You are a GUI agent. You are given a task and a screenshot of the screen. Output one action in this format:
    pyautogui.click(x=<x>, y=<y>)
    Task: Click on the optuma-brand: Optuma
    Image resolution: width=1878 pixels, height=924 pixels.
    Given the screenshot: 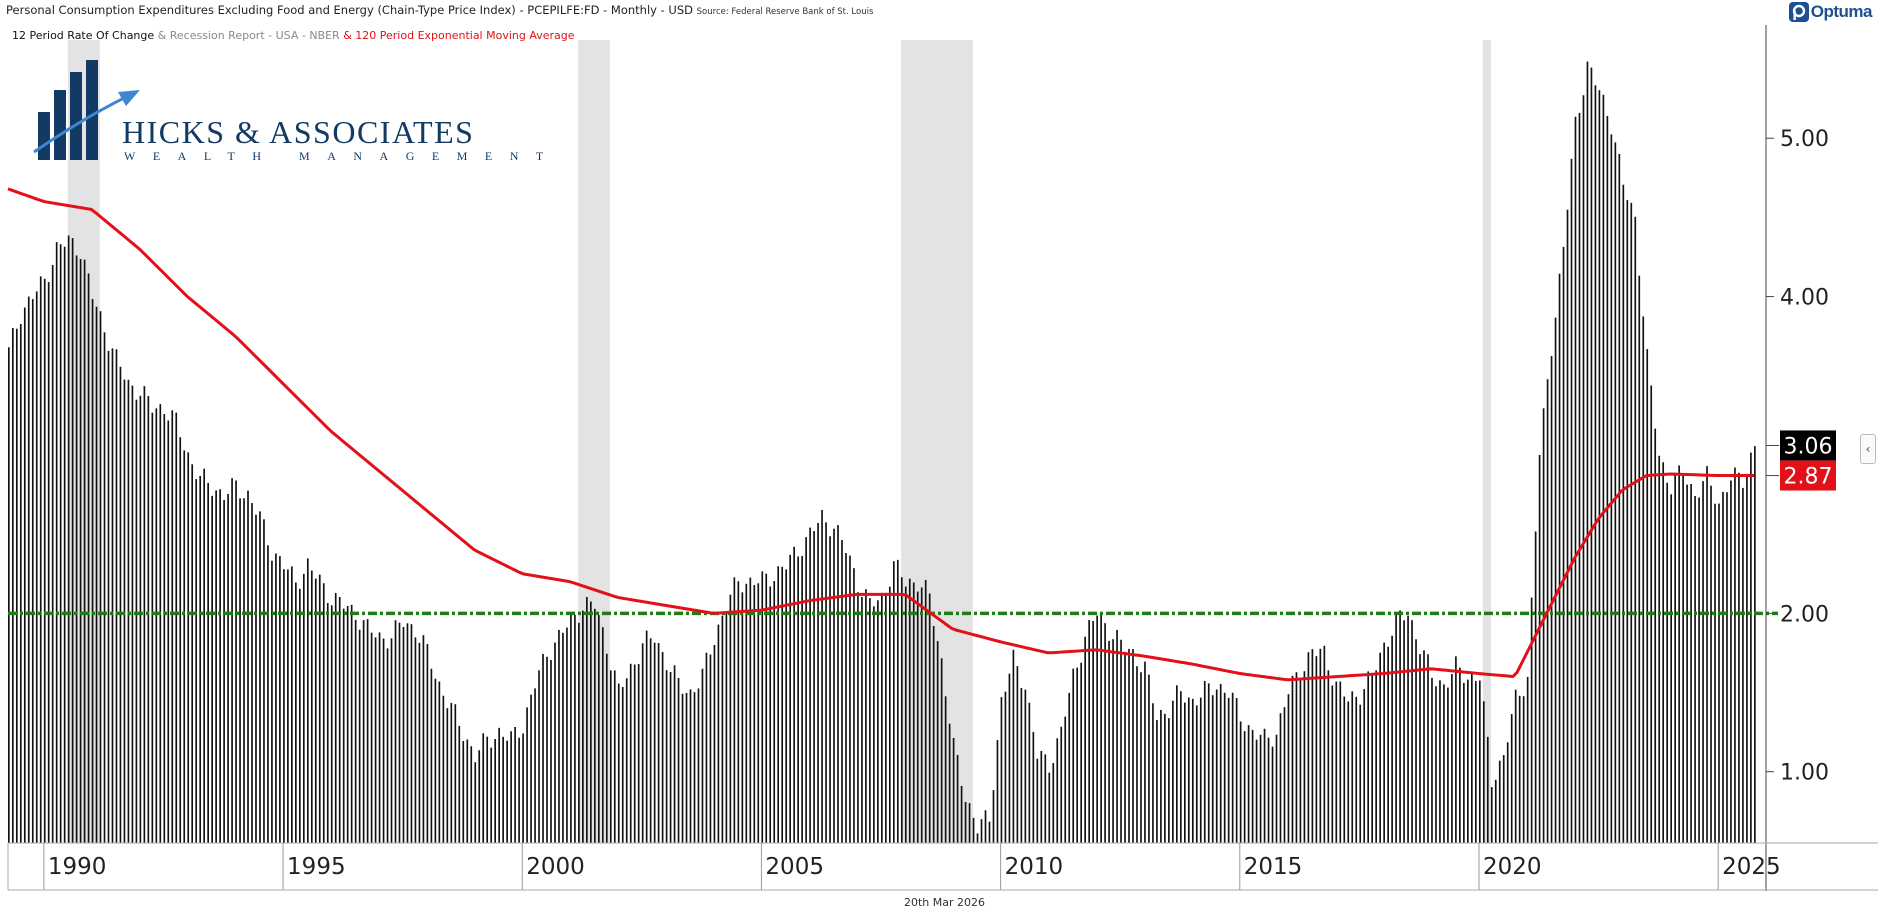 What is the action you would take?
    pyautogui.click(x=1830, y=12)
    